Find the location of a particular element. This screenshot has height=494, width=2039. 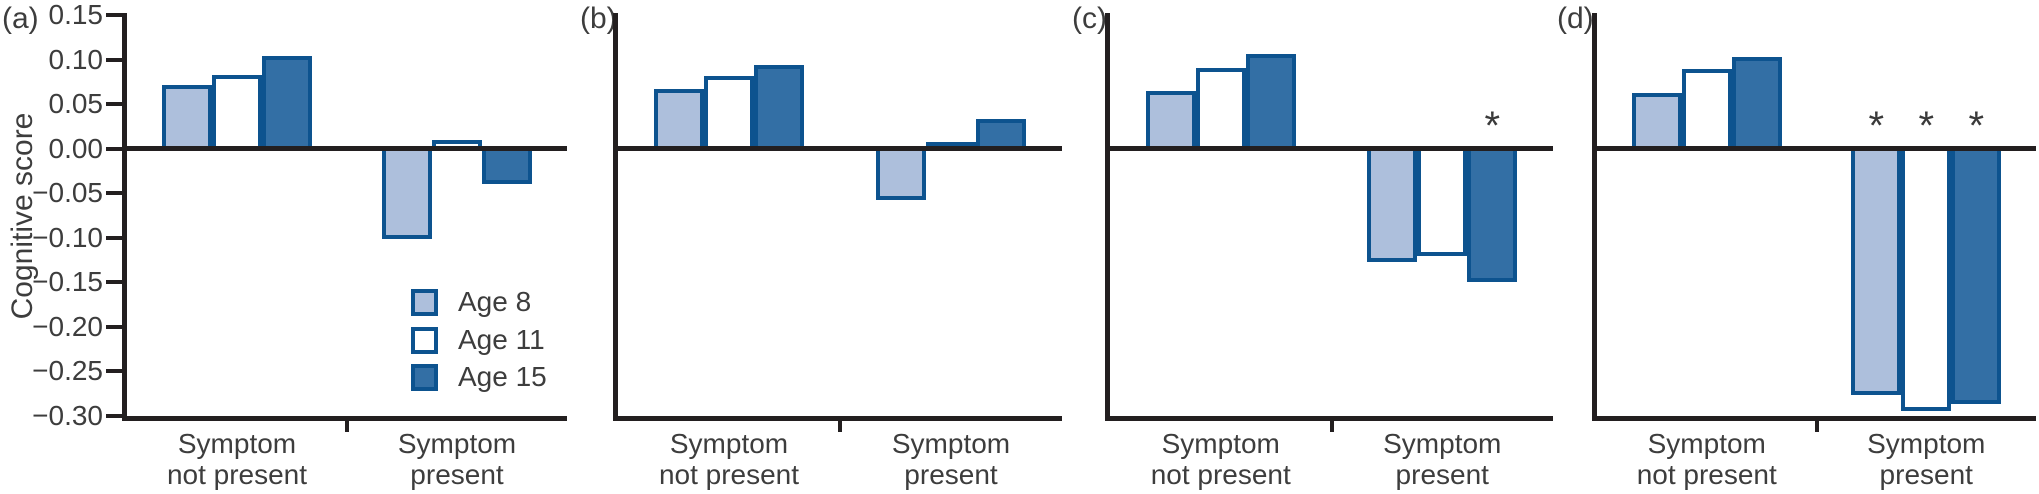

legend-swatch-age11 is located at coordinates (424, 340).